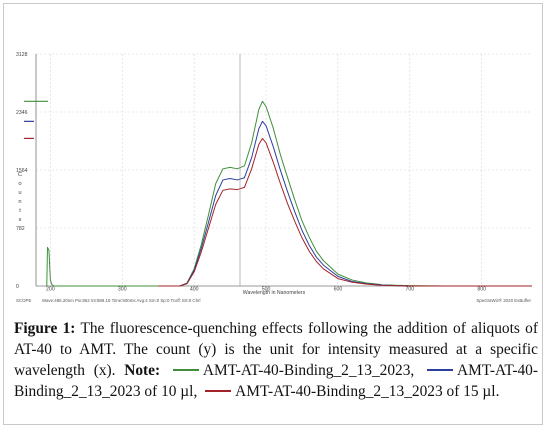 This screenshot has width=548, height=430. Describe the element at coordinates (185, 370) in the screenshot. I see `legend-swatch-green` at that location.